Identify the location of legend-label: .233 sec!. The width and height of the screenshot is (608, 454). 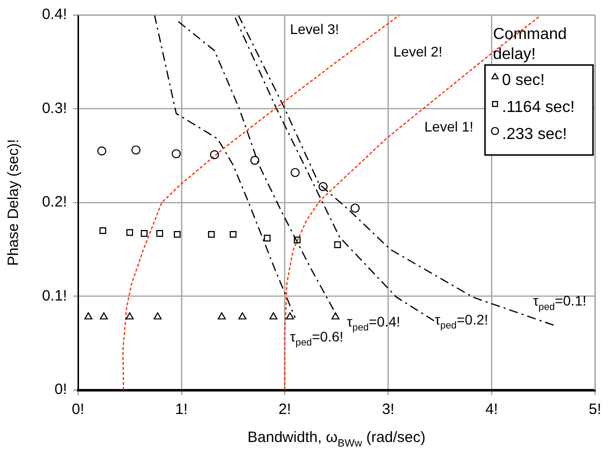
(534, 134).